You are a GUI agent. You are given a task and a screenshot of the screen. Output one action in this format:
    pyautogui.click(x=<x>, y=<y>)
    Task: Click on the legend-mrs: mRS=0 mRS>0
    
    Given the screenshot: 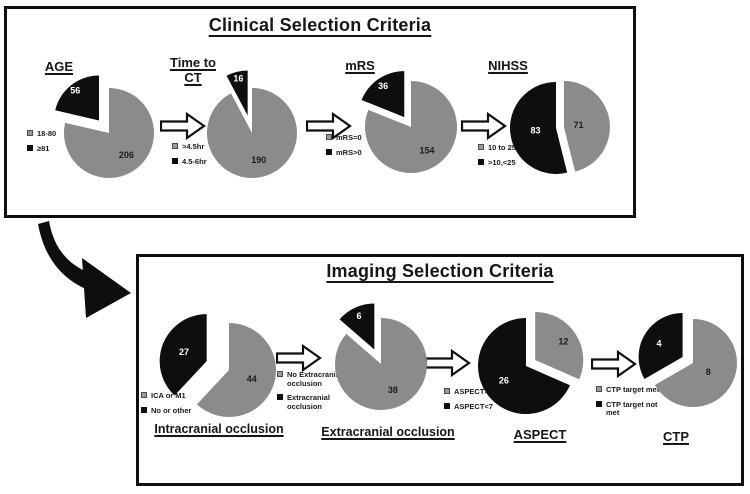 What is the action you would take?
    pyautogui.click(x=344, y=148)
    